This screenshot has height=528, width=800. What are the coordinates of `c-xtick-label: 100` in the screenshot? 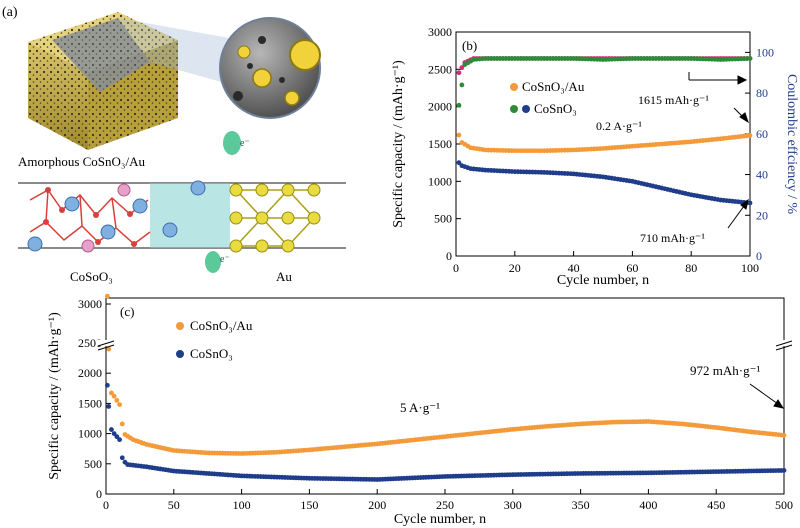 It's located at (242, 505).